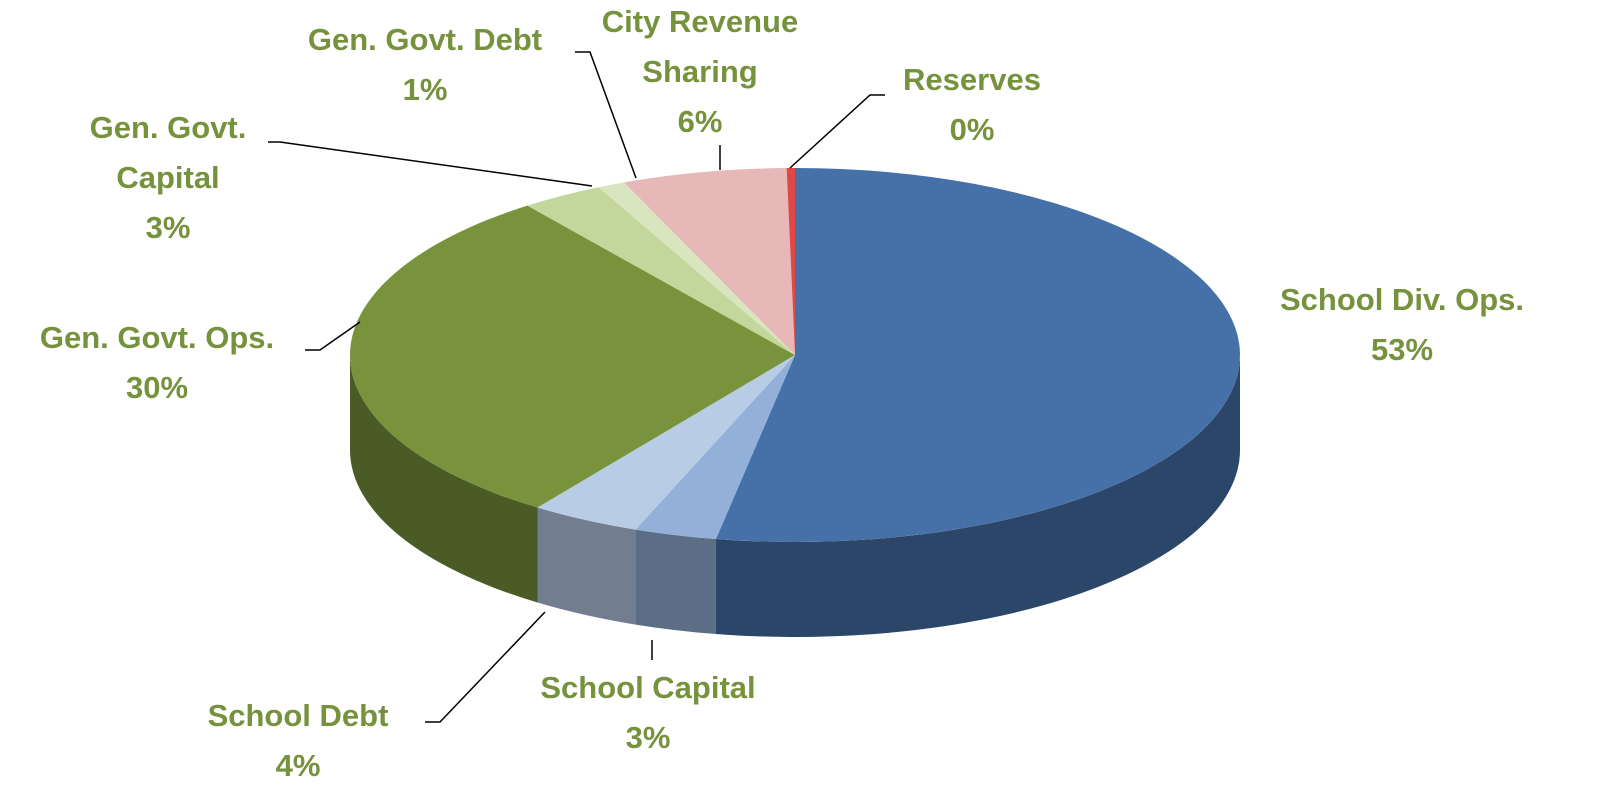  I want to click on slice-label: Gen. Govt. Capital 3%, so click(168, 178).